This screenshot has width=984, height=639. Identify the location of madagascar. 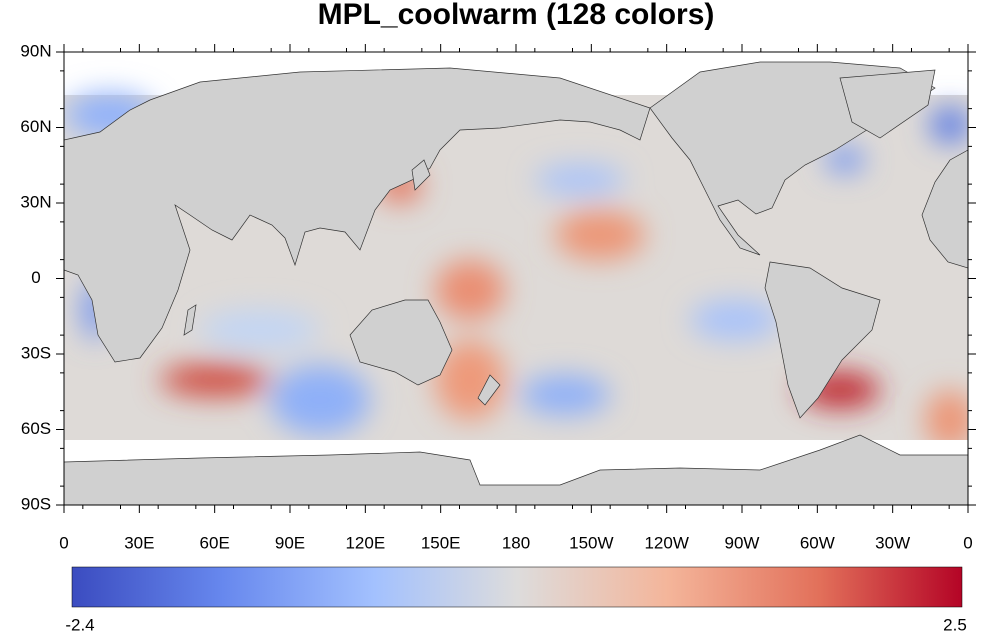
(190, 320).